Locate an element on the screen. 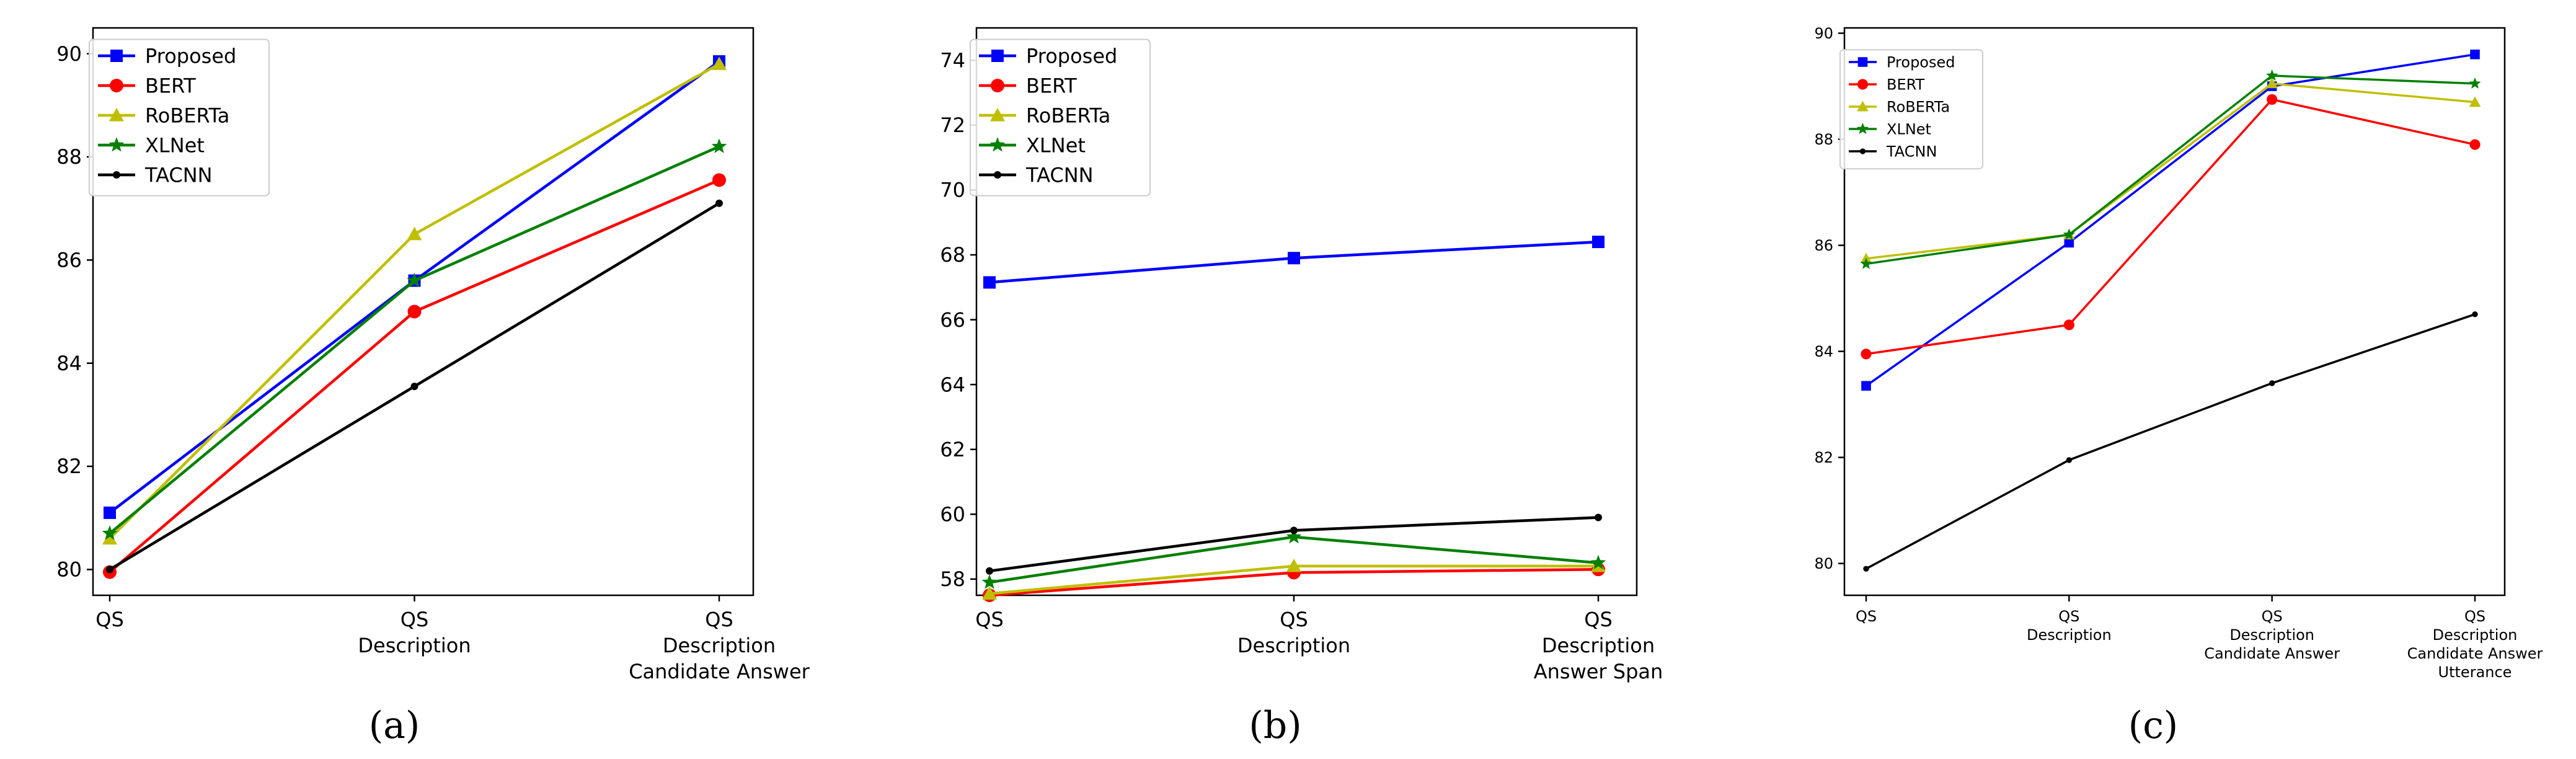 The image size is (2576, 759). y-tick-label: 70 is located at coordinates (953, 191).